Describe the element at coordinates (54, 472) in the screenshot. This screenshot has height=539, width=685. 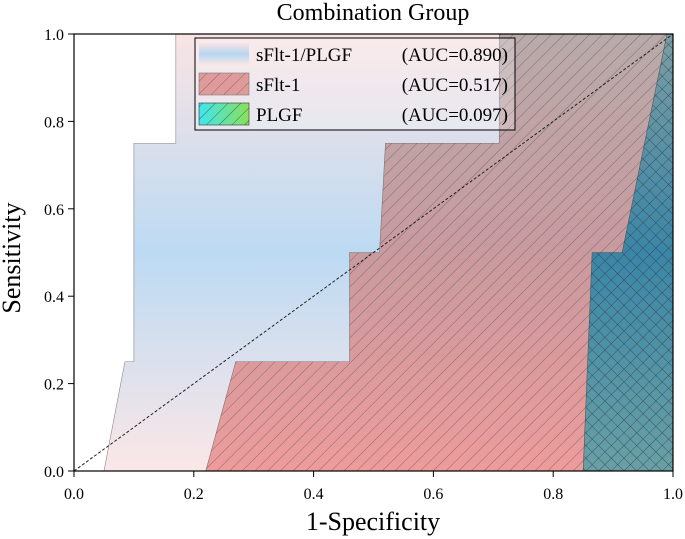
I see `y-tick-label: 0.0` at that location.